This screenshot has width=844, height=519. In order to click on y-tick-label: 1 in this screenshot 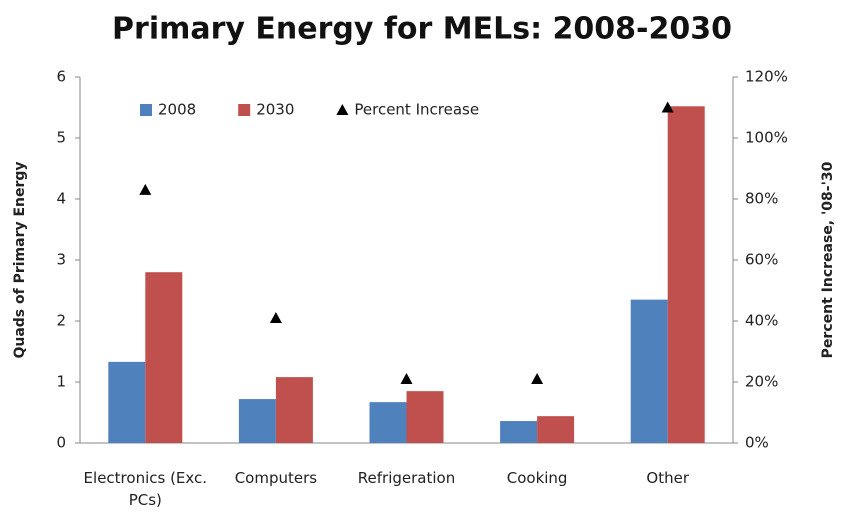, I will do `click(61, 382)`.